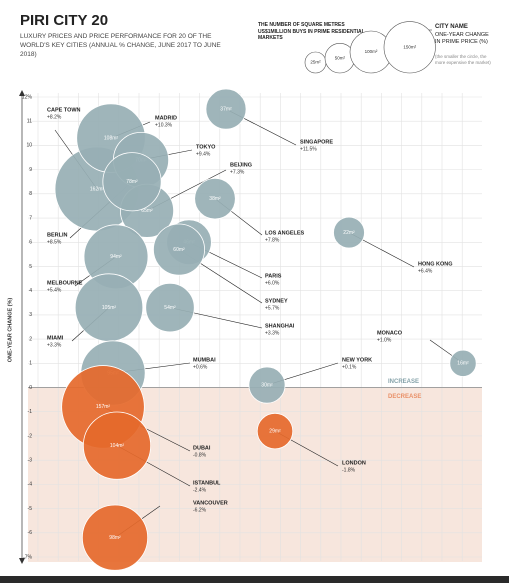  I want to click on bubble-label: 29m², so click(275, 431).